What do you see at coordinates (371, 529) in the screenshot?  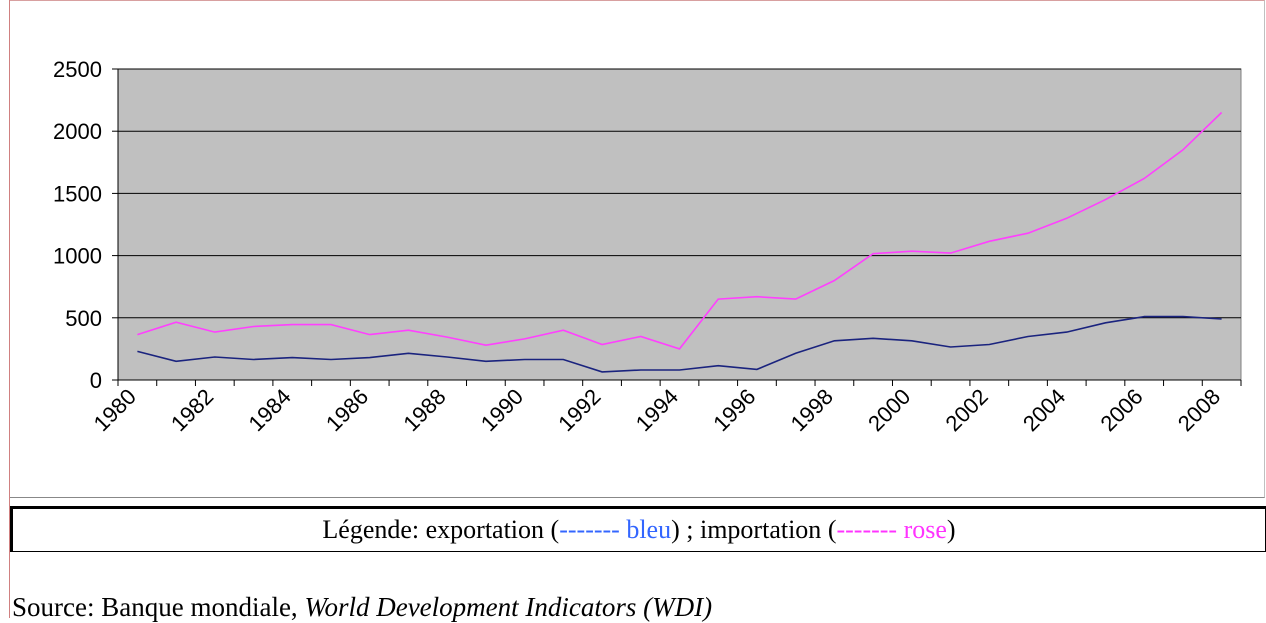 I see `legend-title: Légende:` at bounding box center [371, 529].